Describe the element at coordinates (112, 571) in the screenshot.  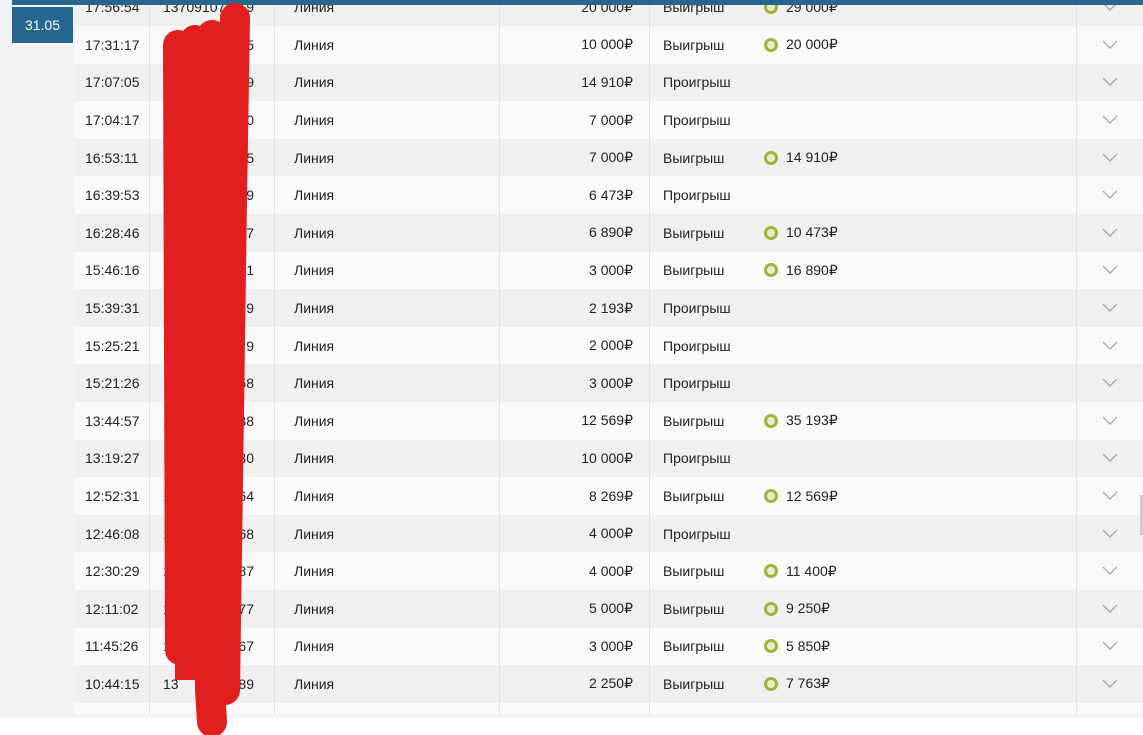
I see `bet-time: 12:30:29` at that location.